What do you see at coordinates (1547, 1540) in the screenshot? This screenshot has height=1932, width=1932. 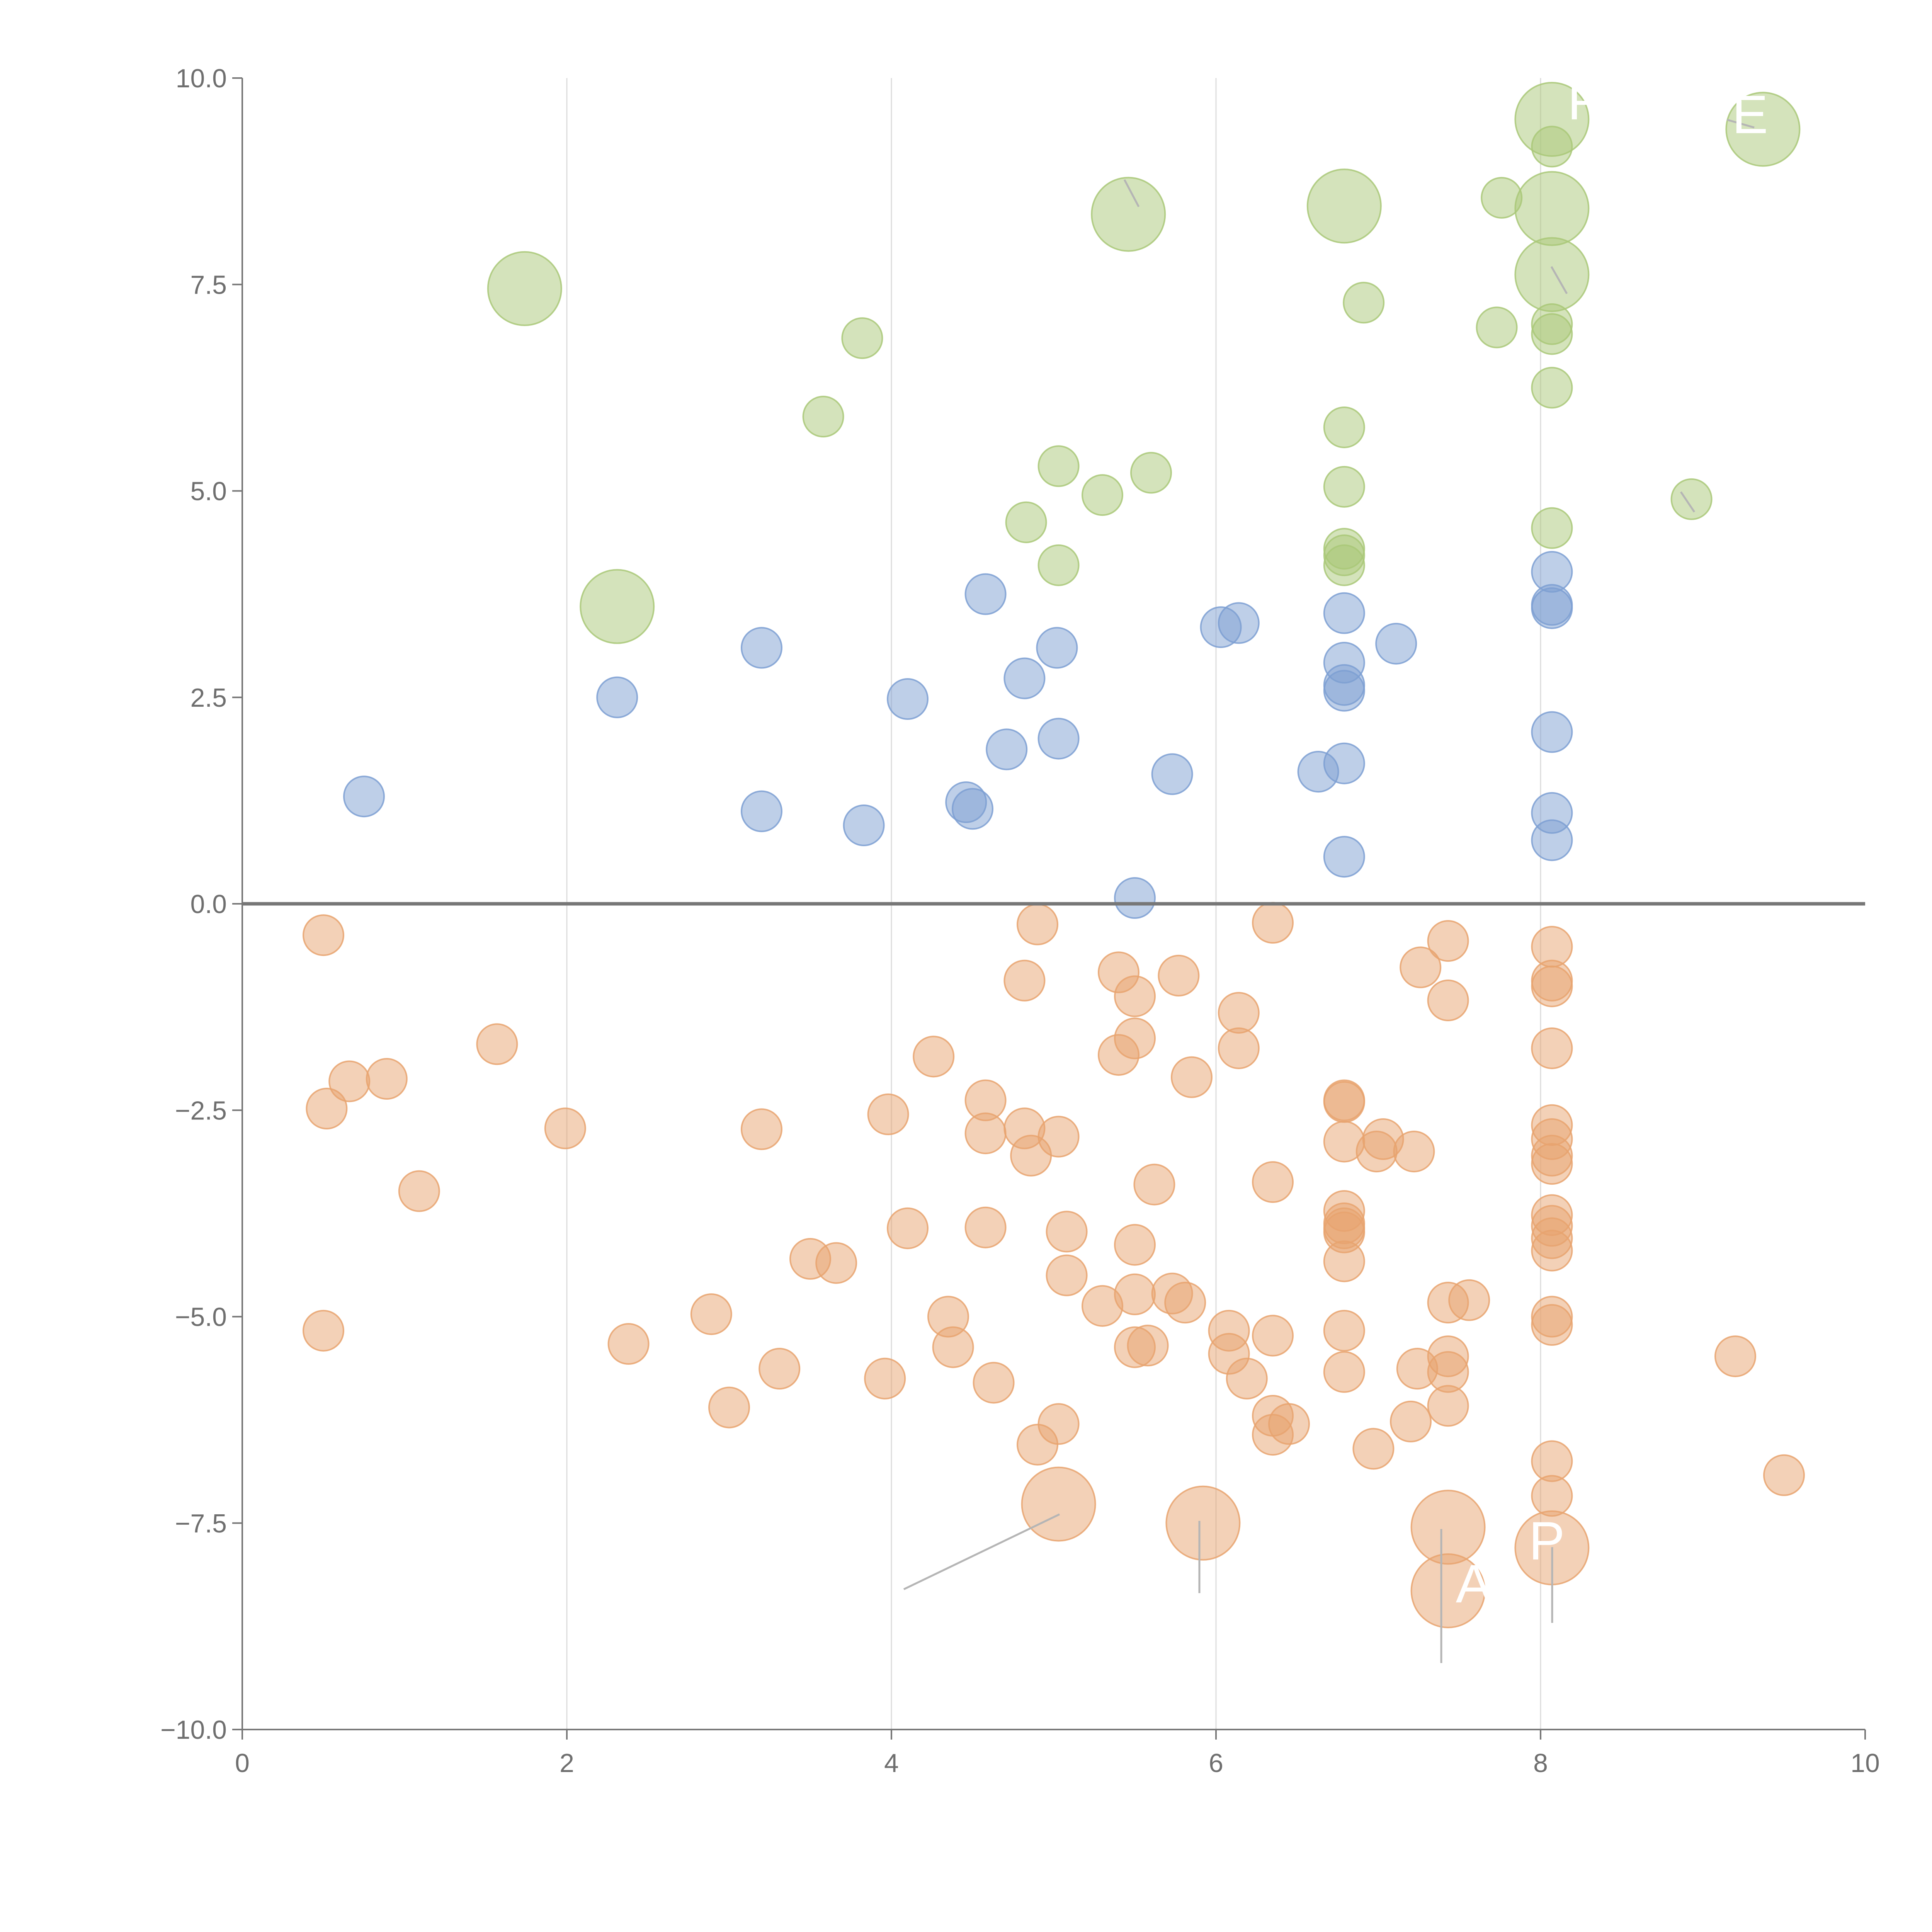 I see `point-annotation-label: P` at bounding box center [1547, 1540].